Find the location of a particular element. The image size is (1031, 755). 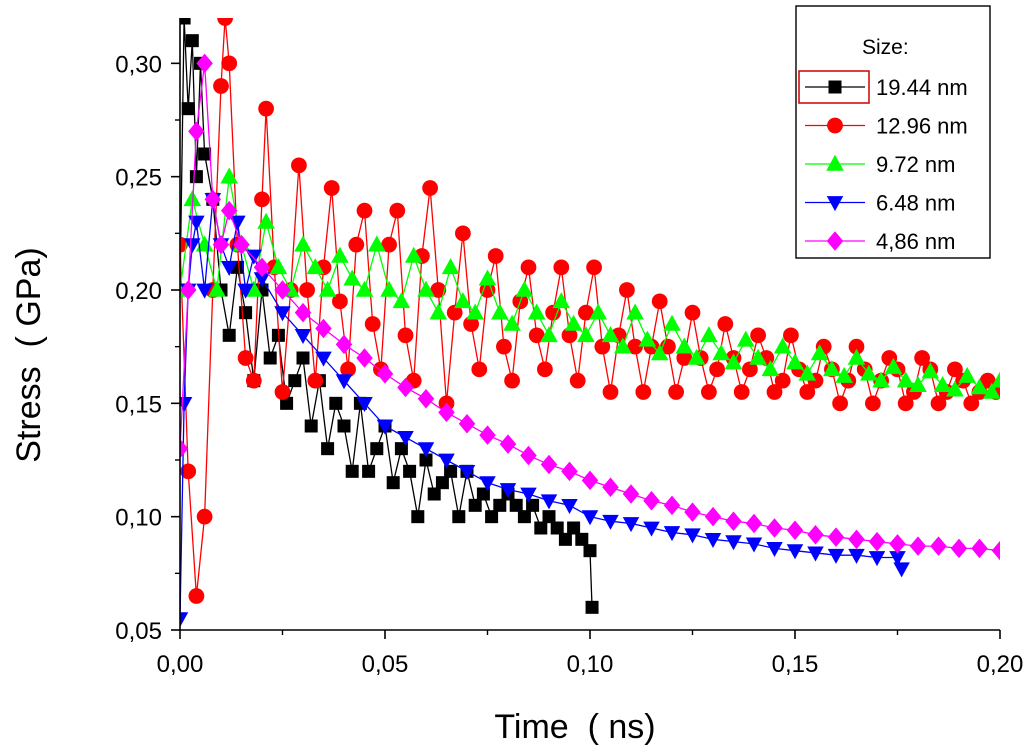

legend-selection-box is located at coordinates (834, 87).